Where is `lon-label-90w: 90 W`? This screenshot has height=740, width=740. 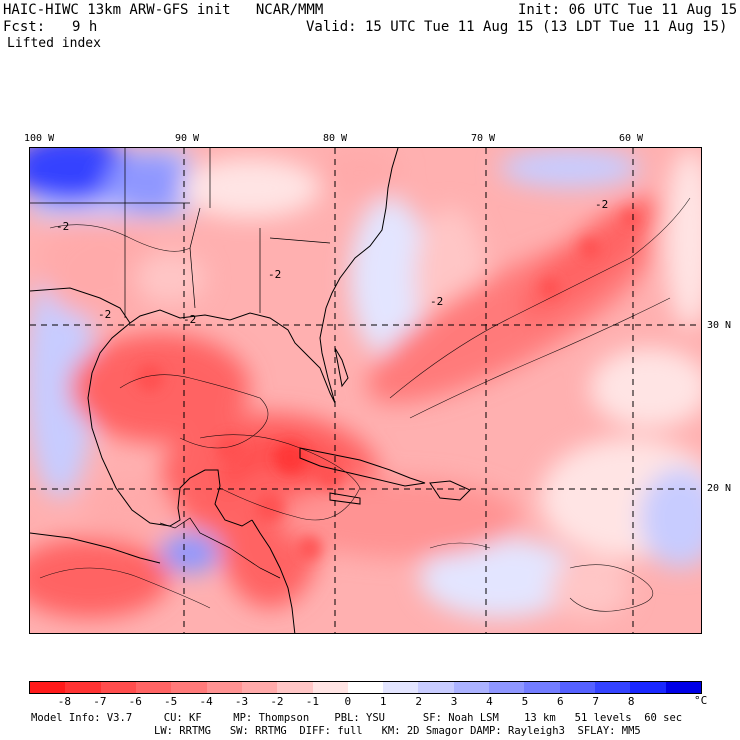 lon-label-90w: 90 W is located at coordinates (187, 138).